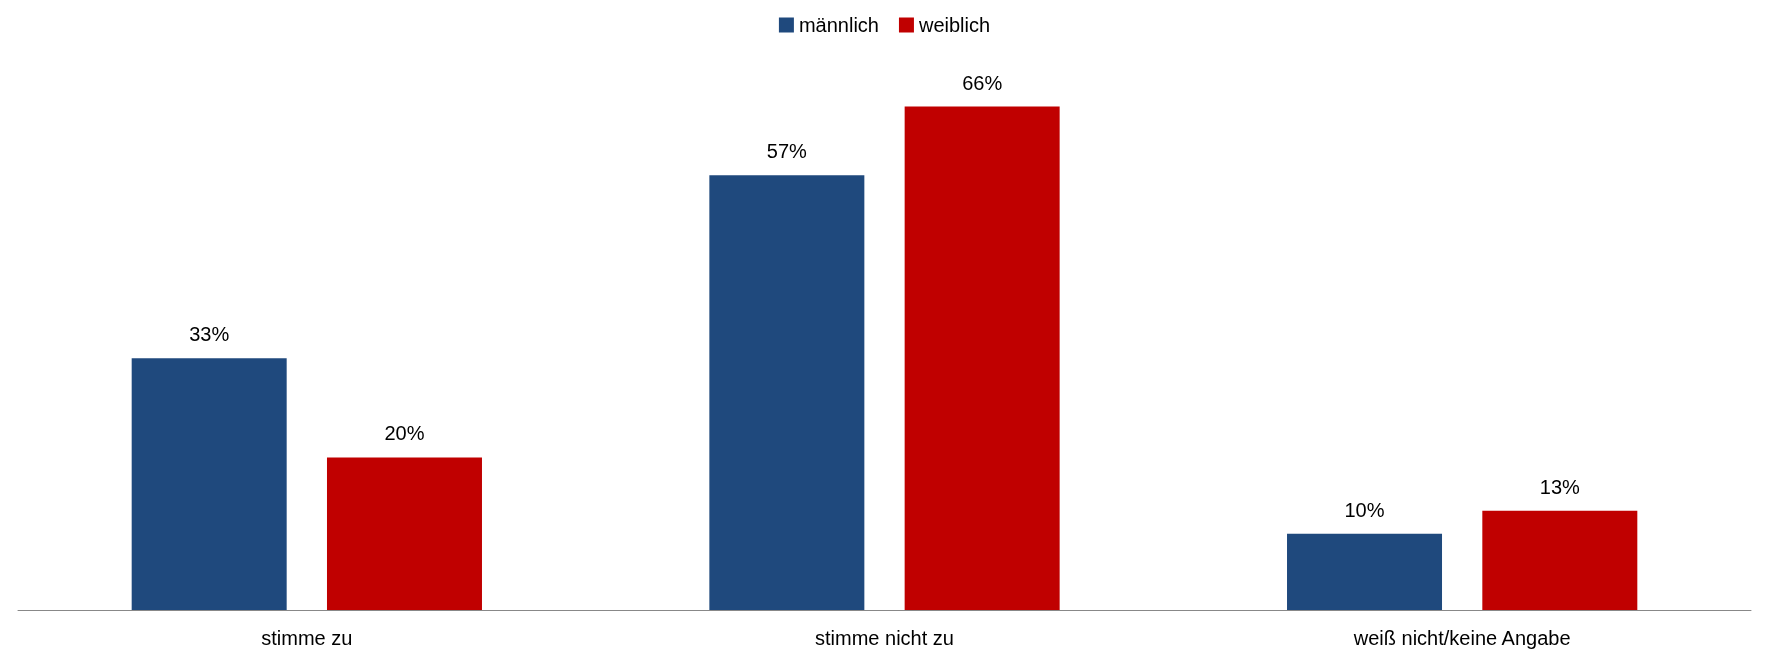 The width and height of the screenshot is (1769, 665). I want to click on data-label: 33%, so click(209, 334).